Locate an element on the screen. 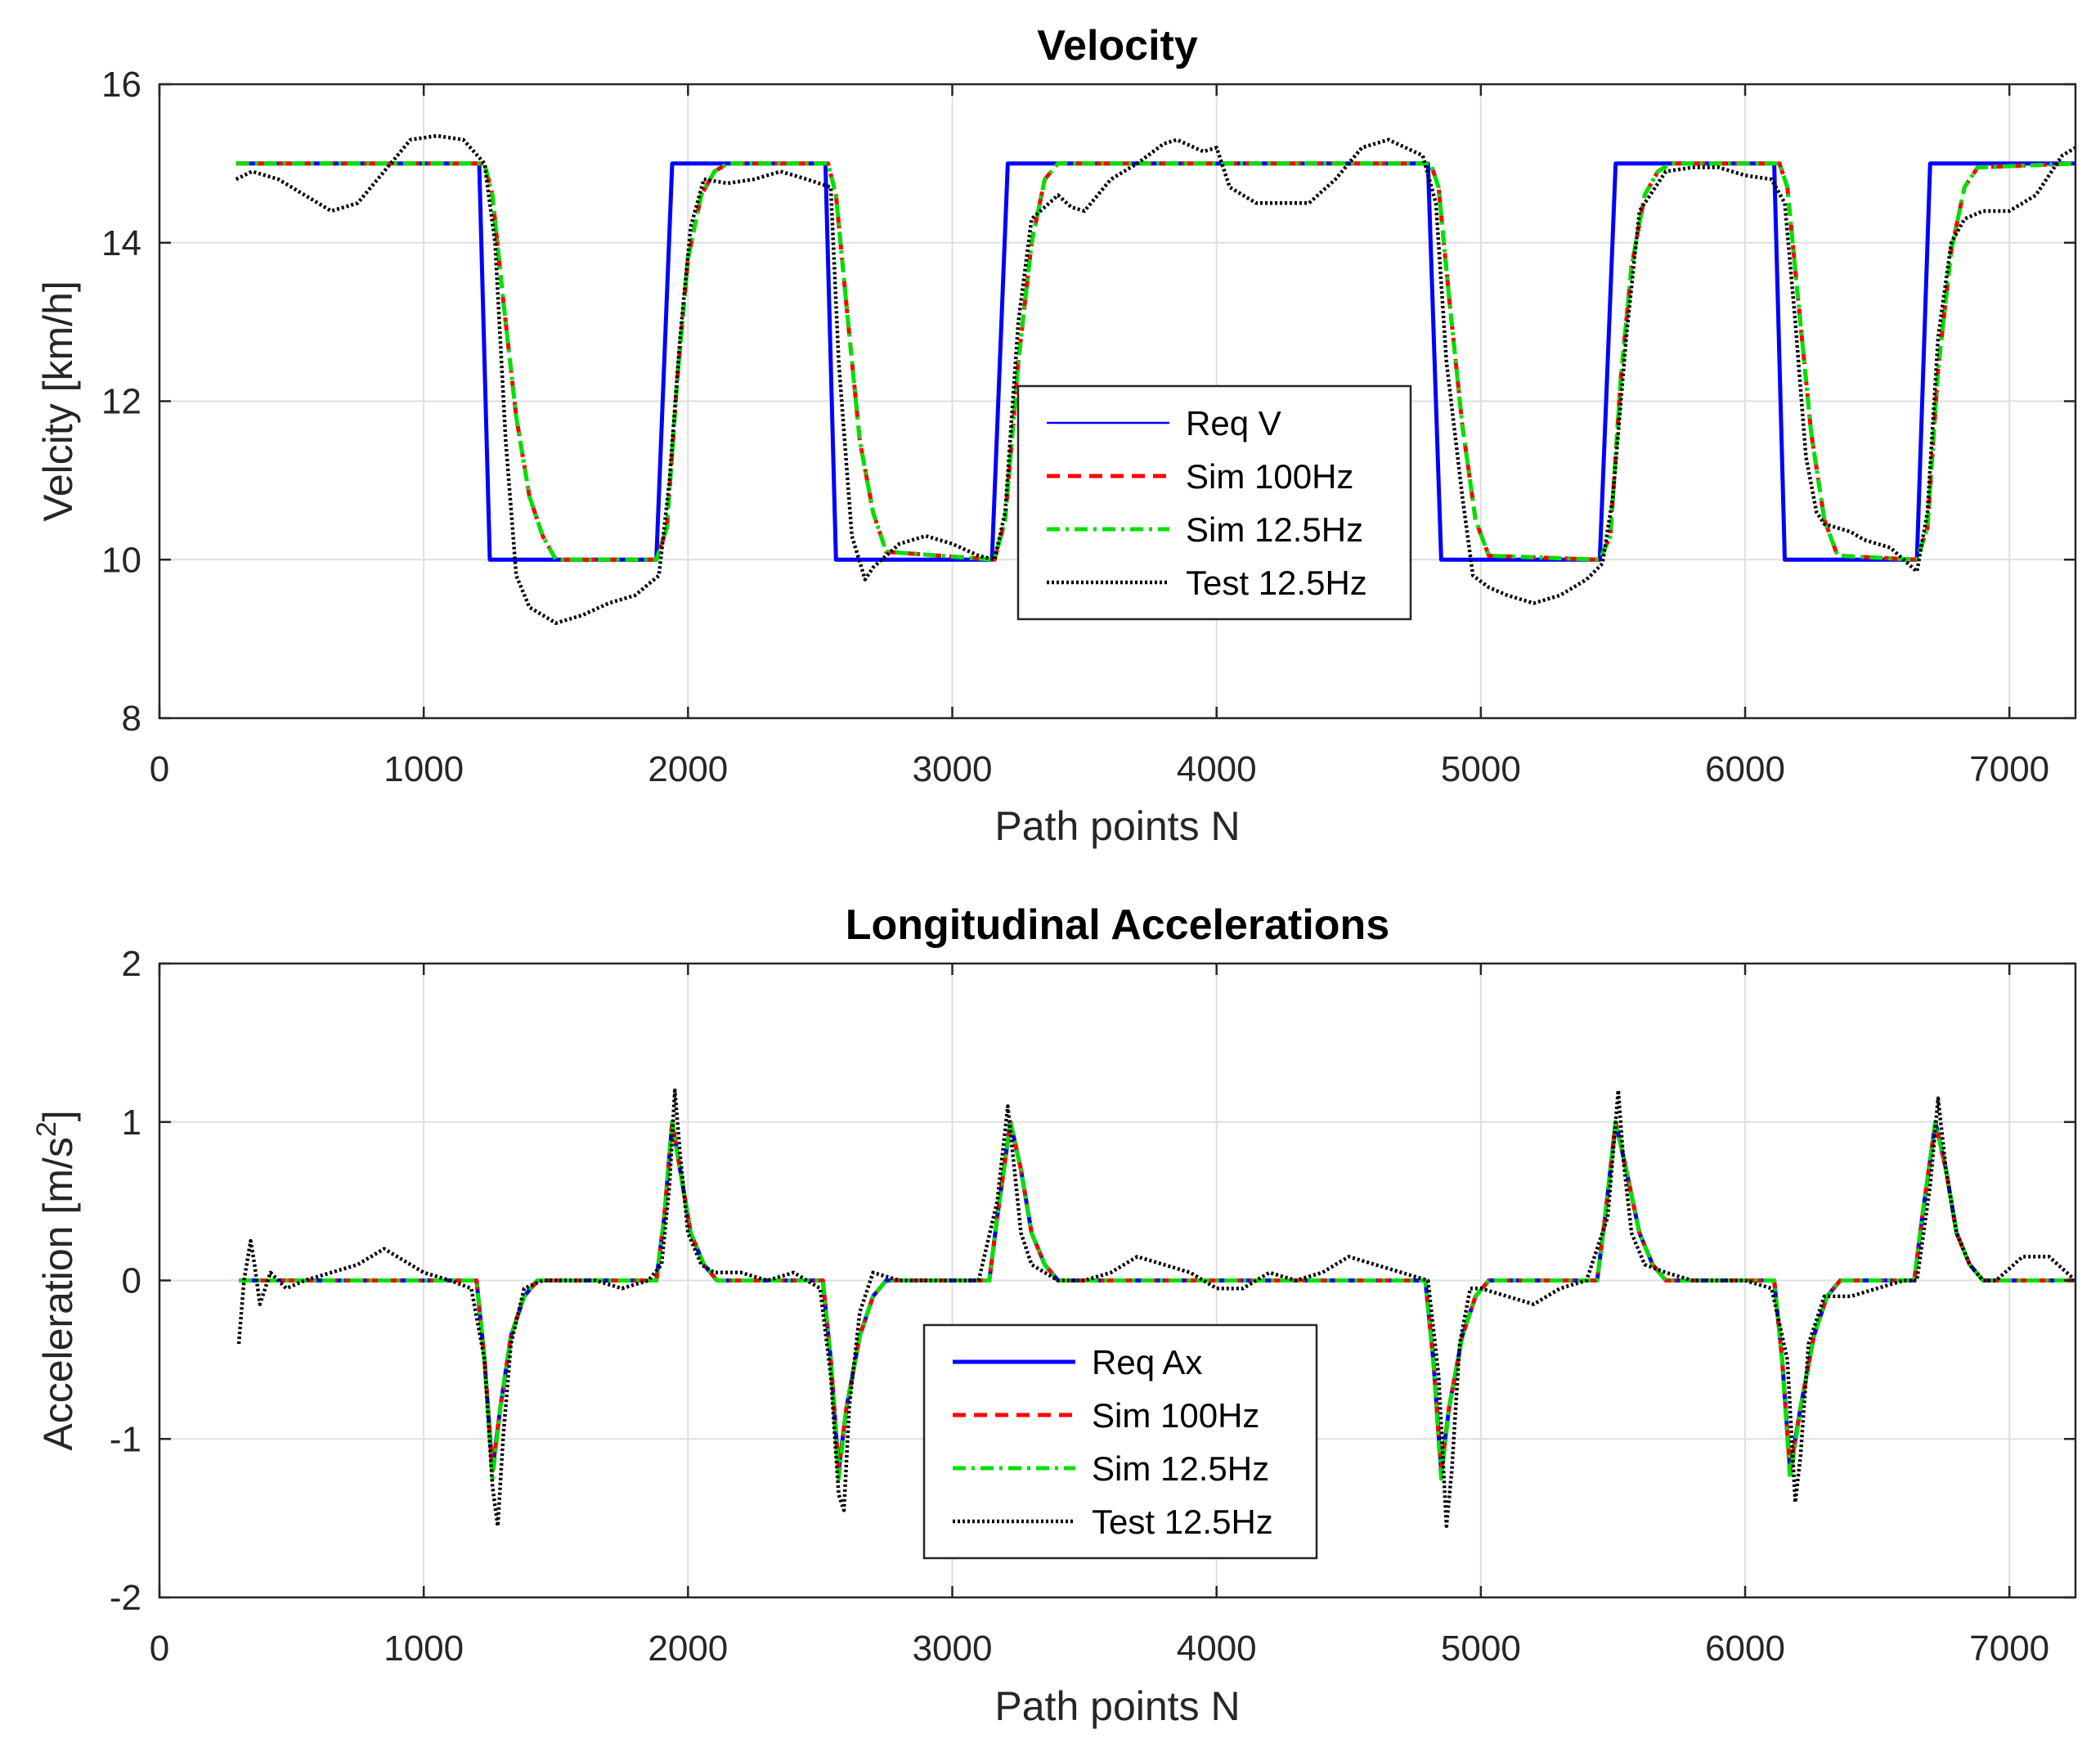 The image size is (2100, 1743). chart-title: Longitudinal Accelerations is located at coordinates (1118, 925).